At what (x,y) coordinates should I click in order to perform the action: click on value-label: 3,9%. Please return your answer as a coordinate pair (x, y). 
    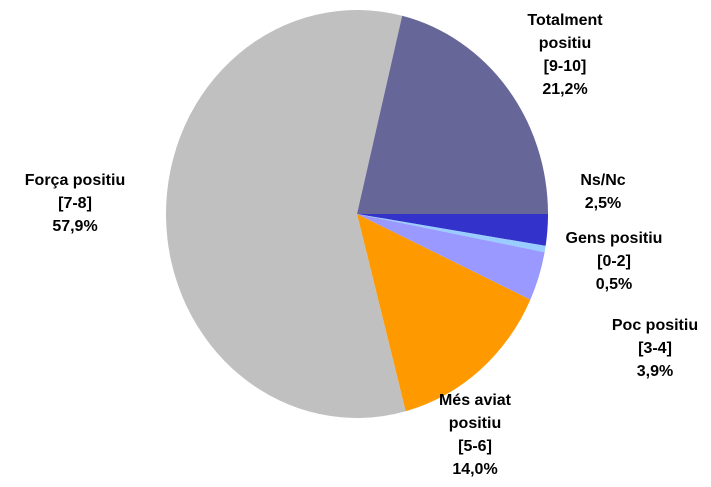
    Looking at the image, I should click on (655, 371).